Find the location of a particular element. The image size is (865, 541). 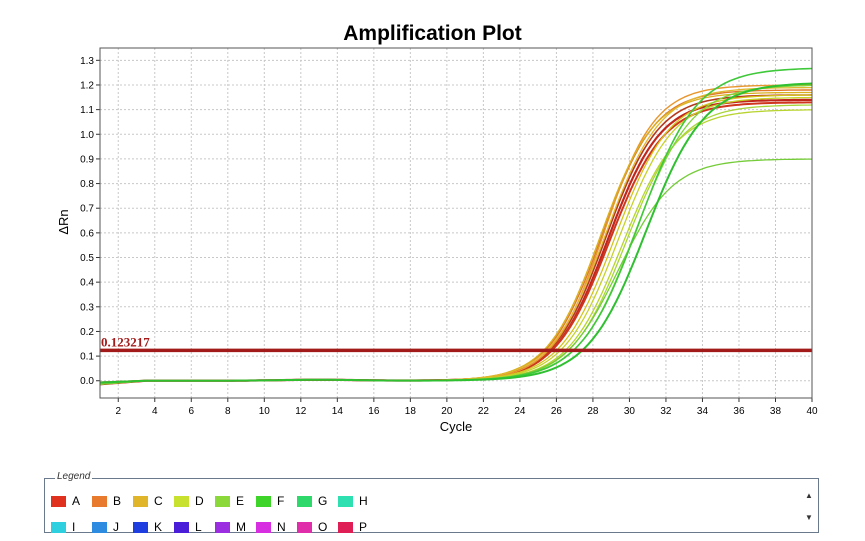

legend-items: A B C D E F G H I J K L M N O P is located at coordinates (421, 514).